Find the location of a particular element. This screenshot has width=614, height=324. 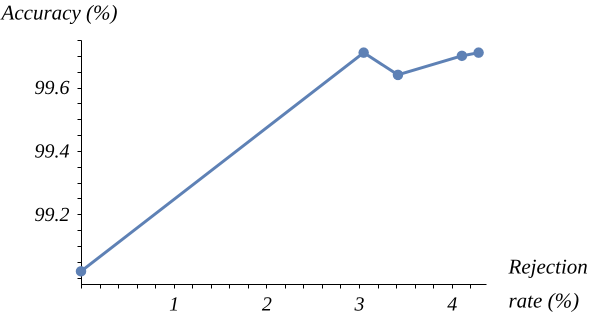

x-tick-label: 2 is located at coordinates (267, 305).